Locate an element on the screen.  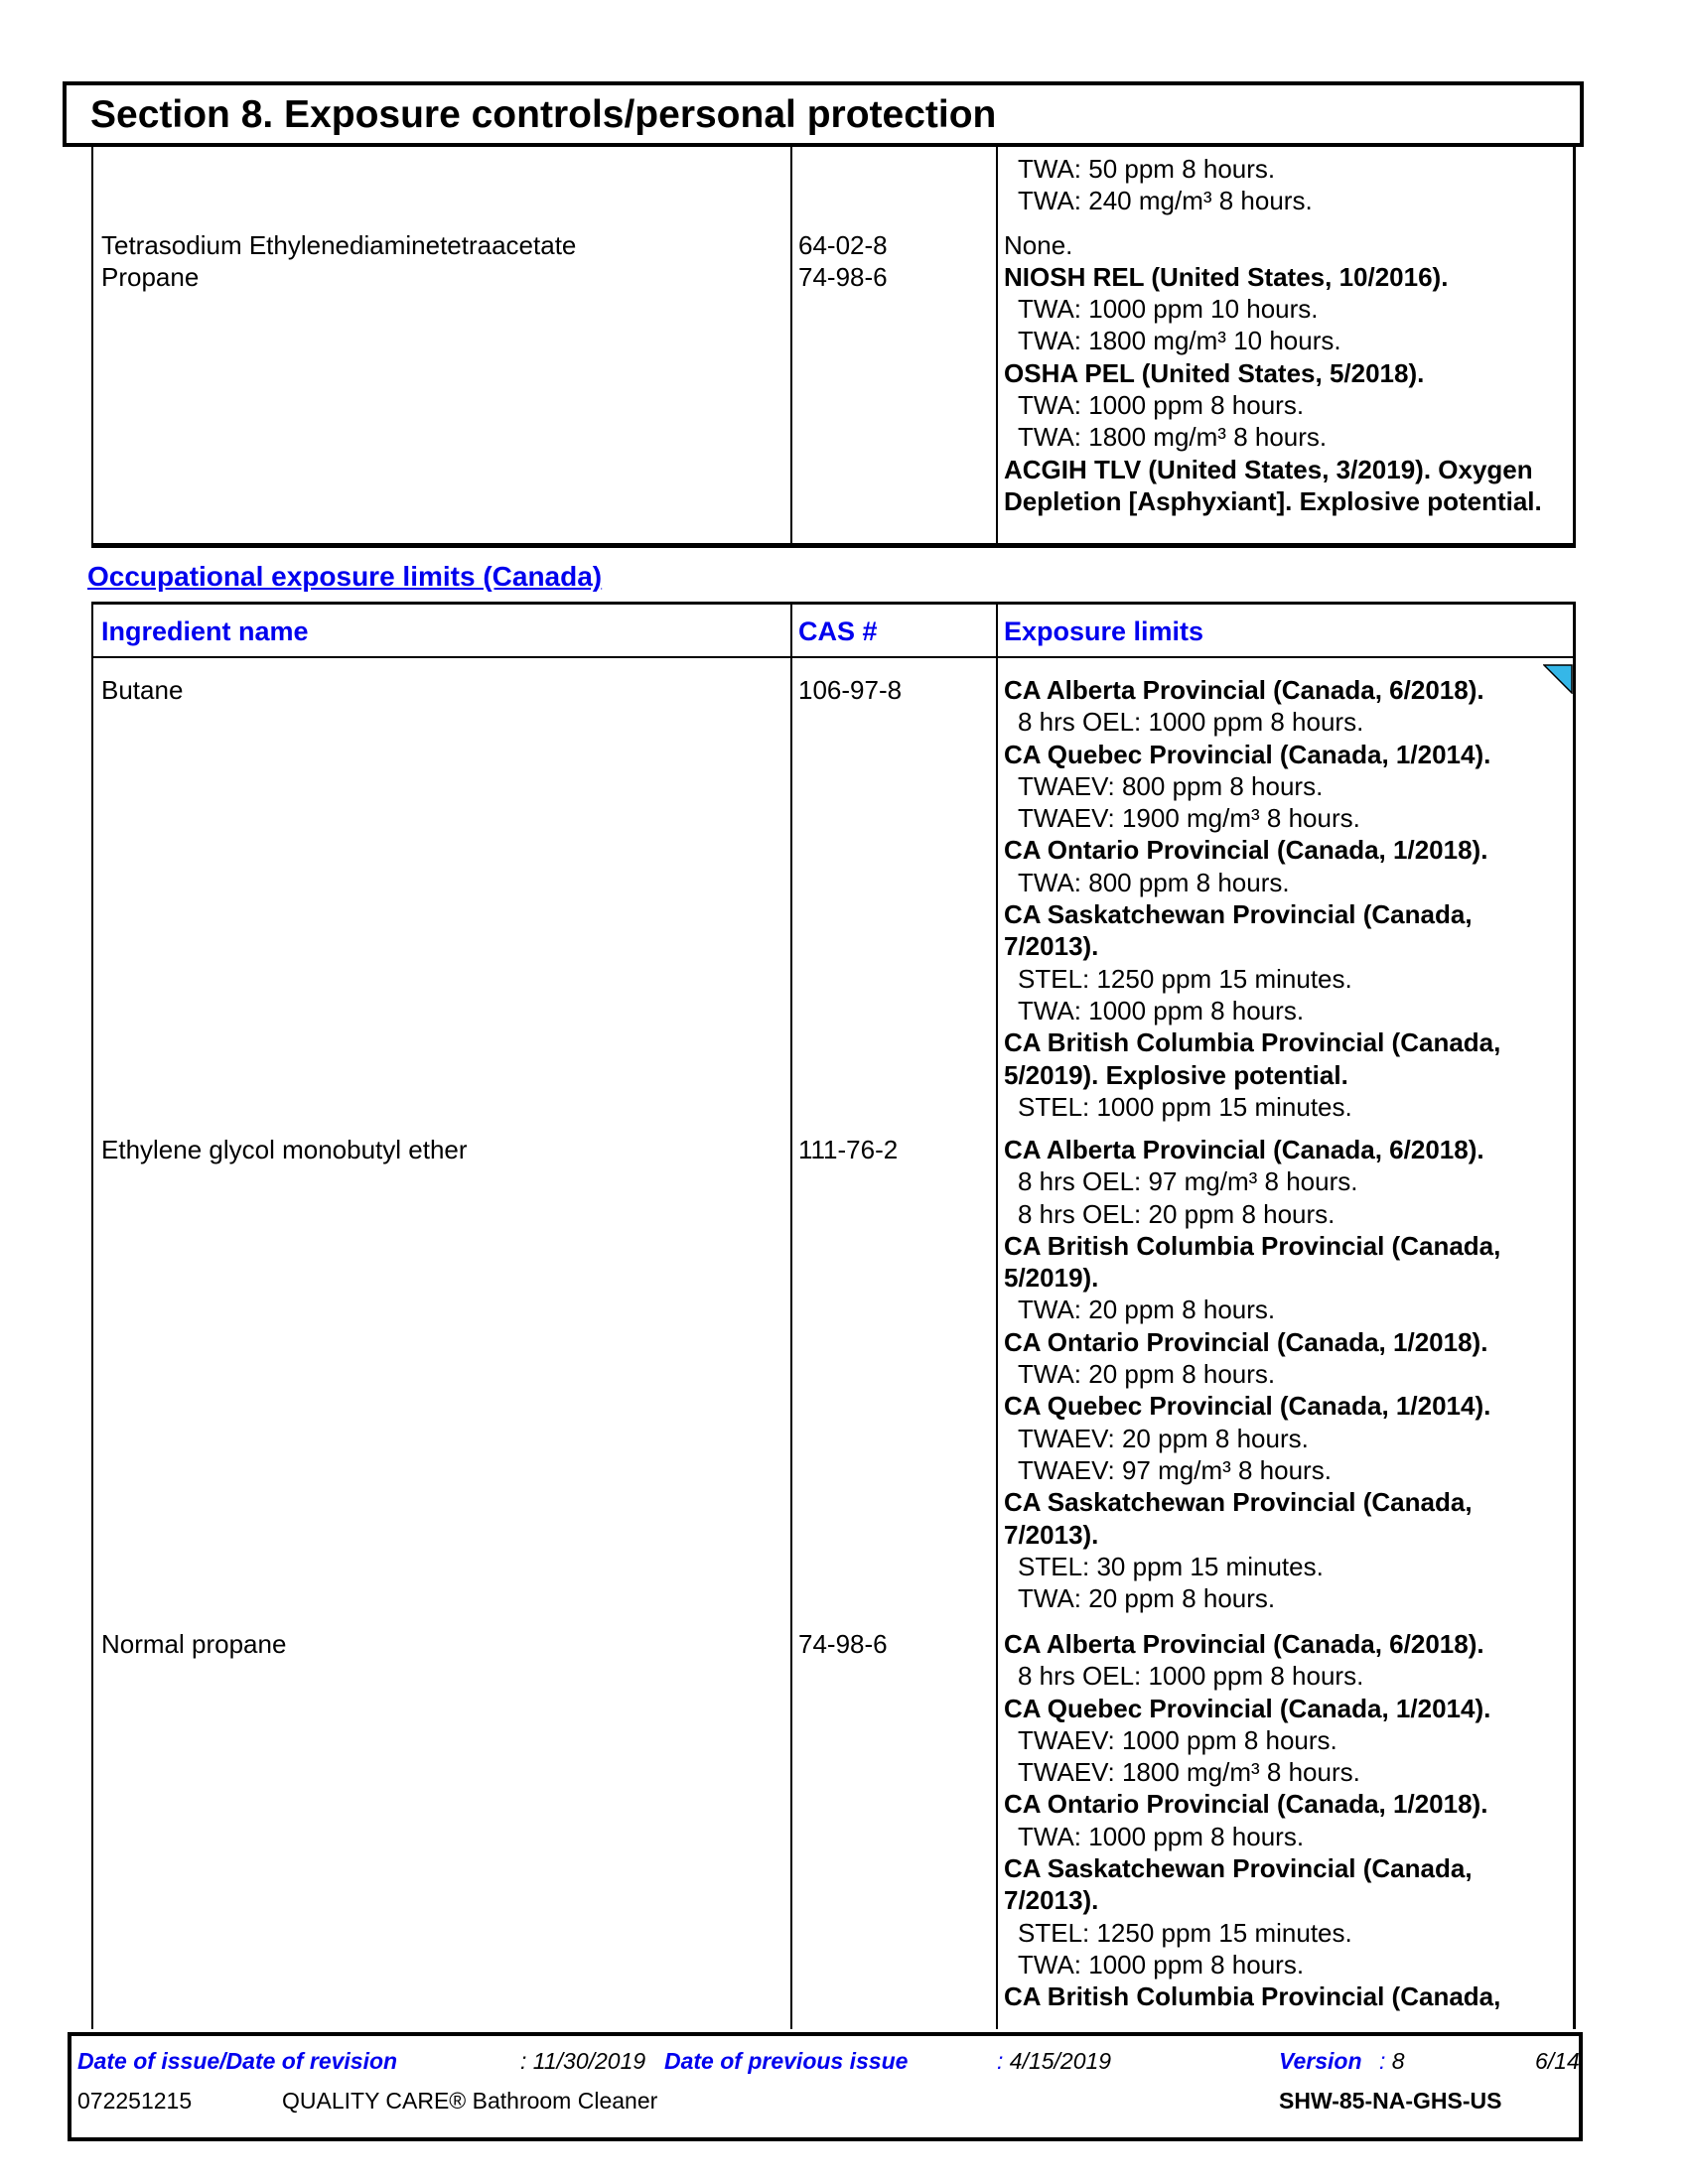
ingredient-name: Normal propane is located at coordinates (194, 1644).